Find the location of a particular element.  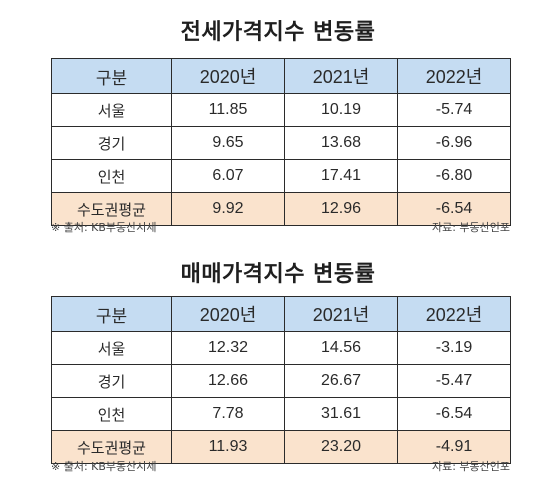

table-cell: 13.68 is located at coordinates (341, 143).